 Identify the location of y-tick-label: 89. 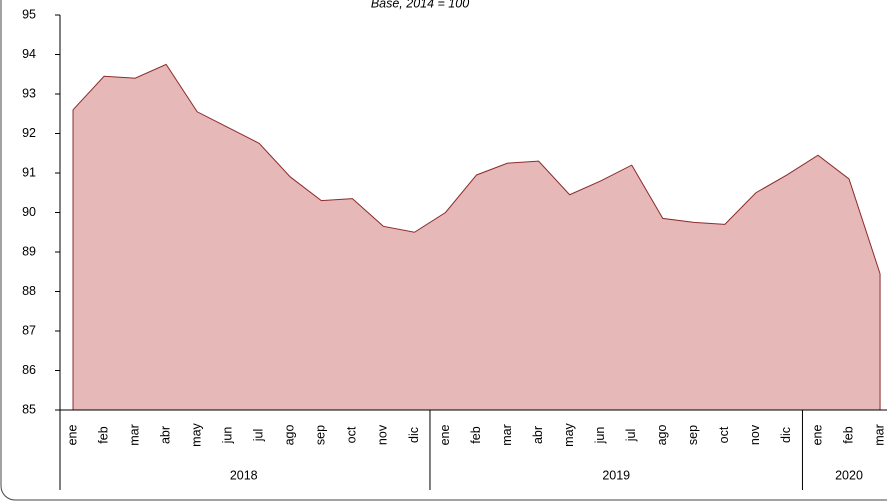
(29, 251).